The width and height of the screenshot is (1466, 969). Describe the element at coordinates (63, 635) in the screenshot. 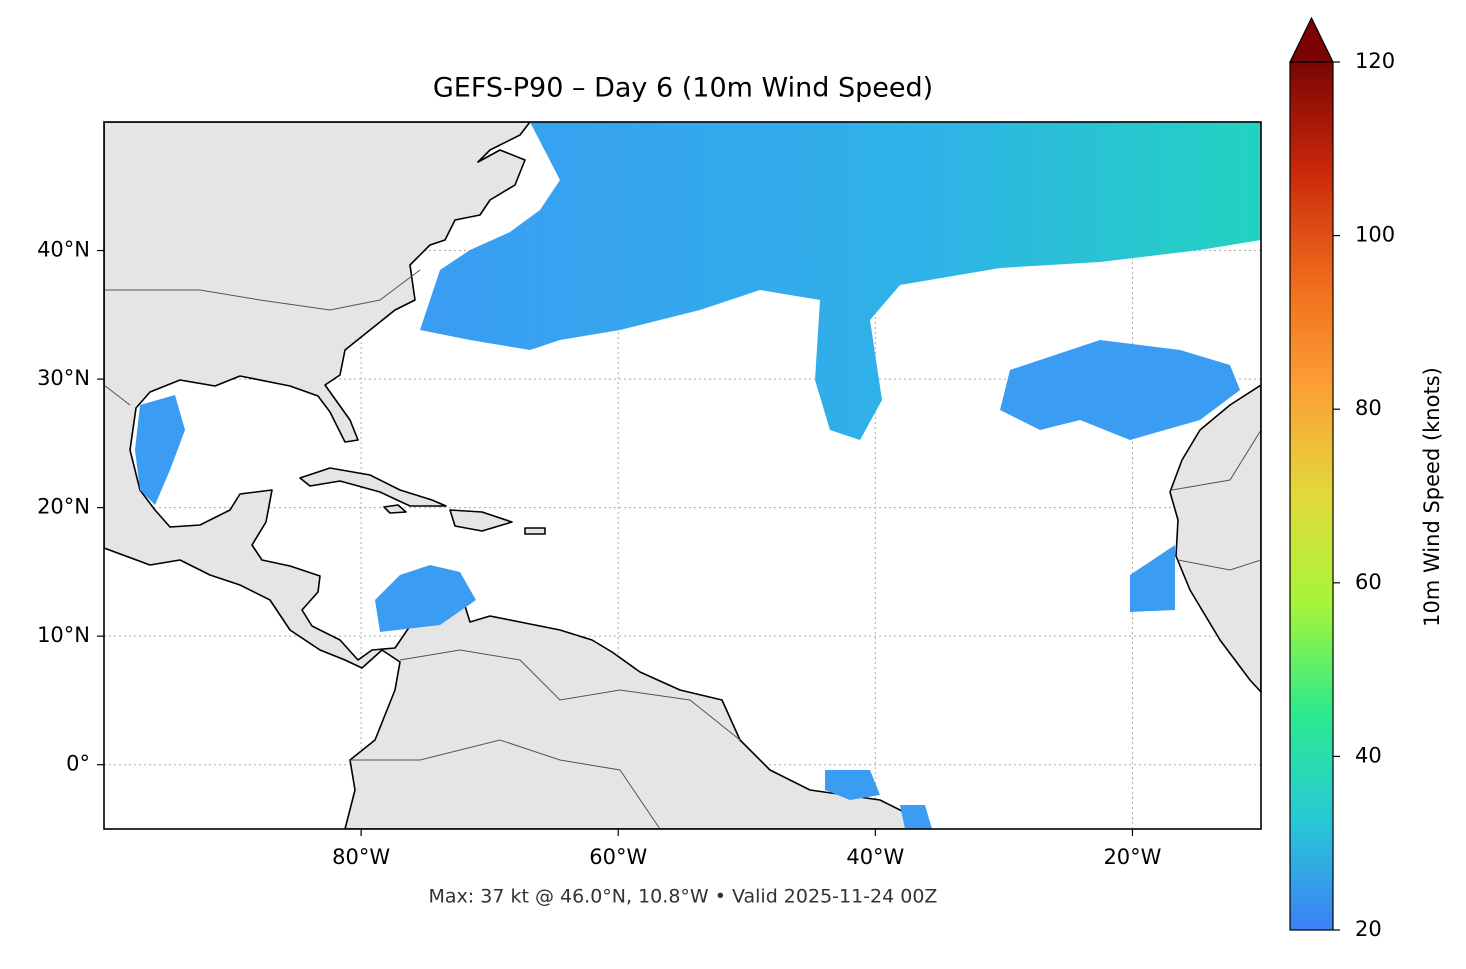

I see `y-tick-label: 10°N` at that location.